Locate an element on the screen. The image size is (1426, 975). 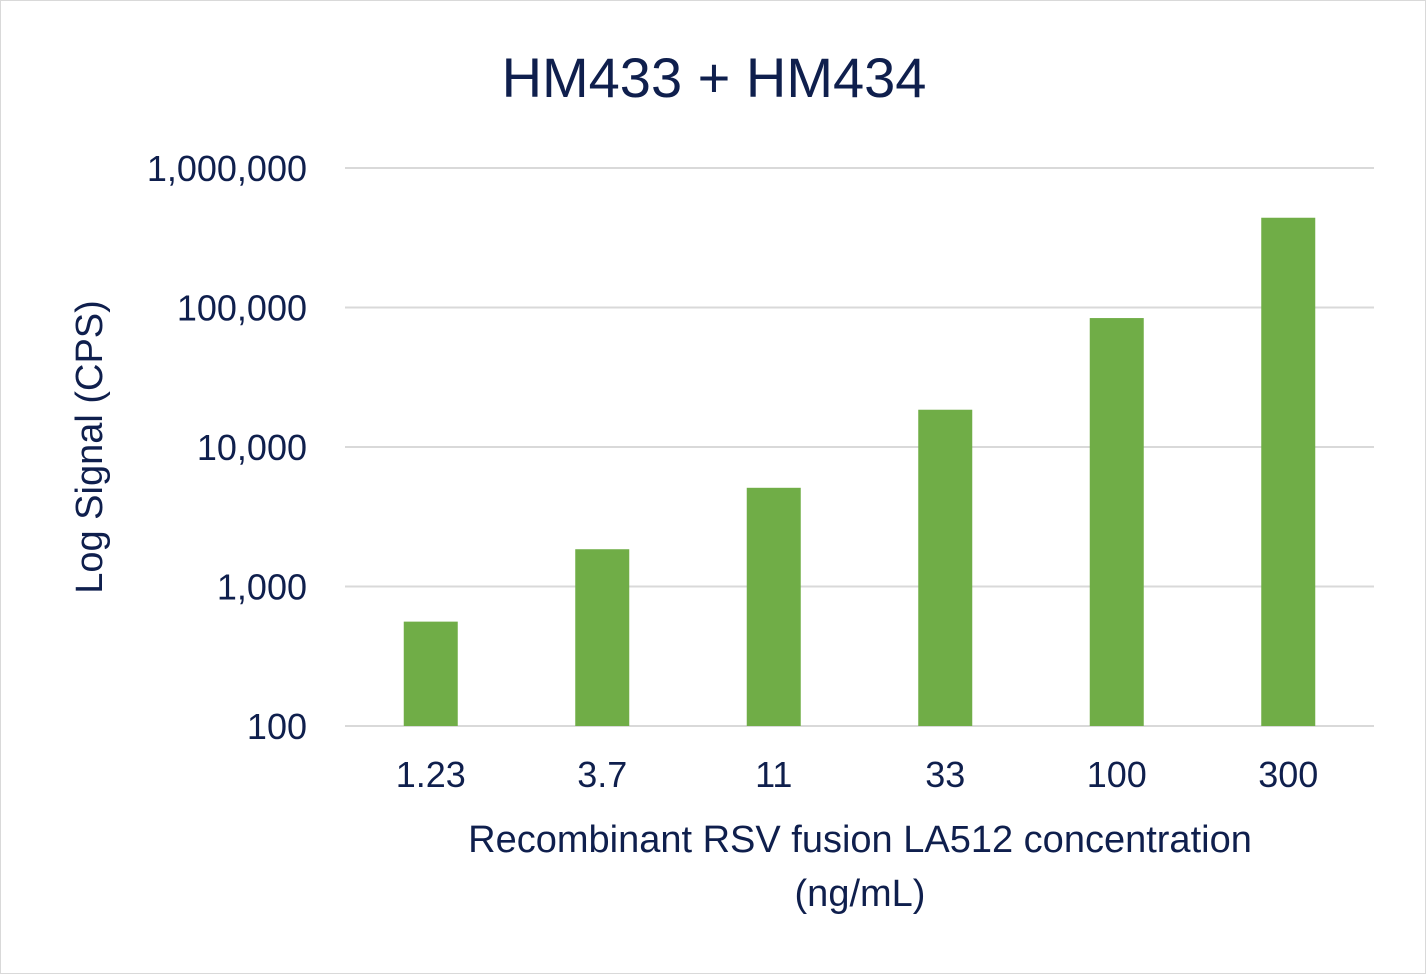
y-tick-label: 1,000 is located at coordinates (262, 587).